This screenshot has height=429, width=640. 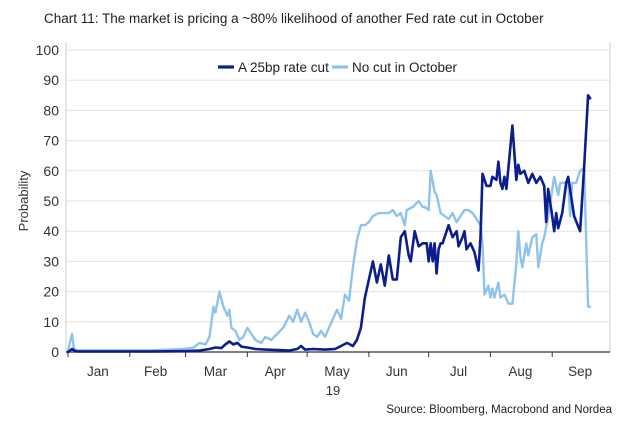 I want to click on y-tick-label-100: 100, so click(x=48, y=50).